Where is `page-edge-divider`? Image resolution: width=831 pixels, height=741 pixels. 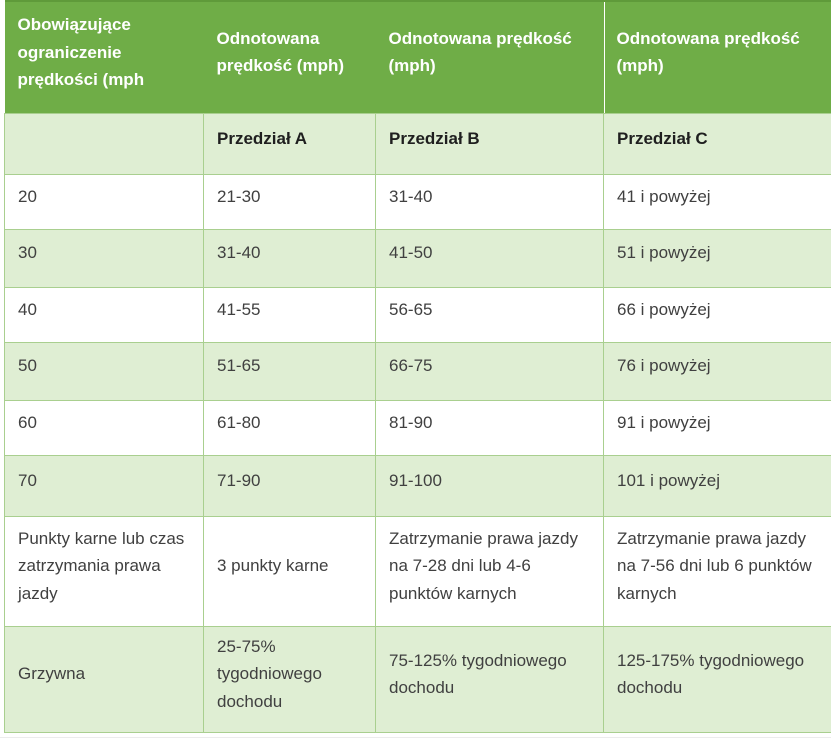 page-edge-divider is located at coordinates (415, 737).